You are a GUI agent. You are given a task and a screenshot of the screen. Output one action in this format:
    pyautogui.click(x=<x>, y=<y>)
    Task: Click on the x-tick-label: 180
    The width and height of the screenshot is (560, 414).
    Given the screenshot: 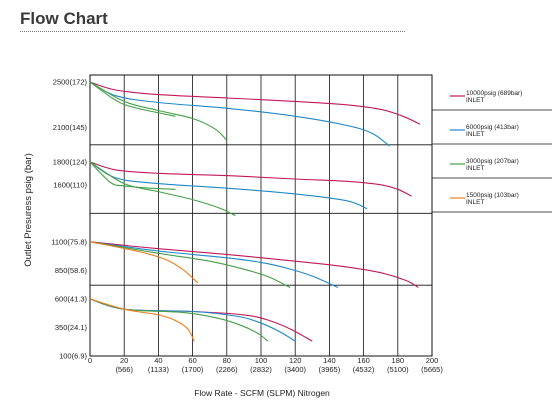 What is the action you would take?
    pyautogui.click(x=398, y=360)
    